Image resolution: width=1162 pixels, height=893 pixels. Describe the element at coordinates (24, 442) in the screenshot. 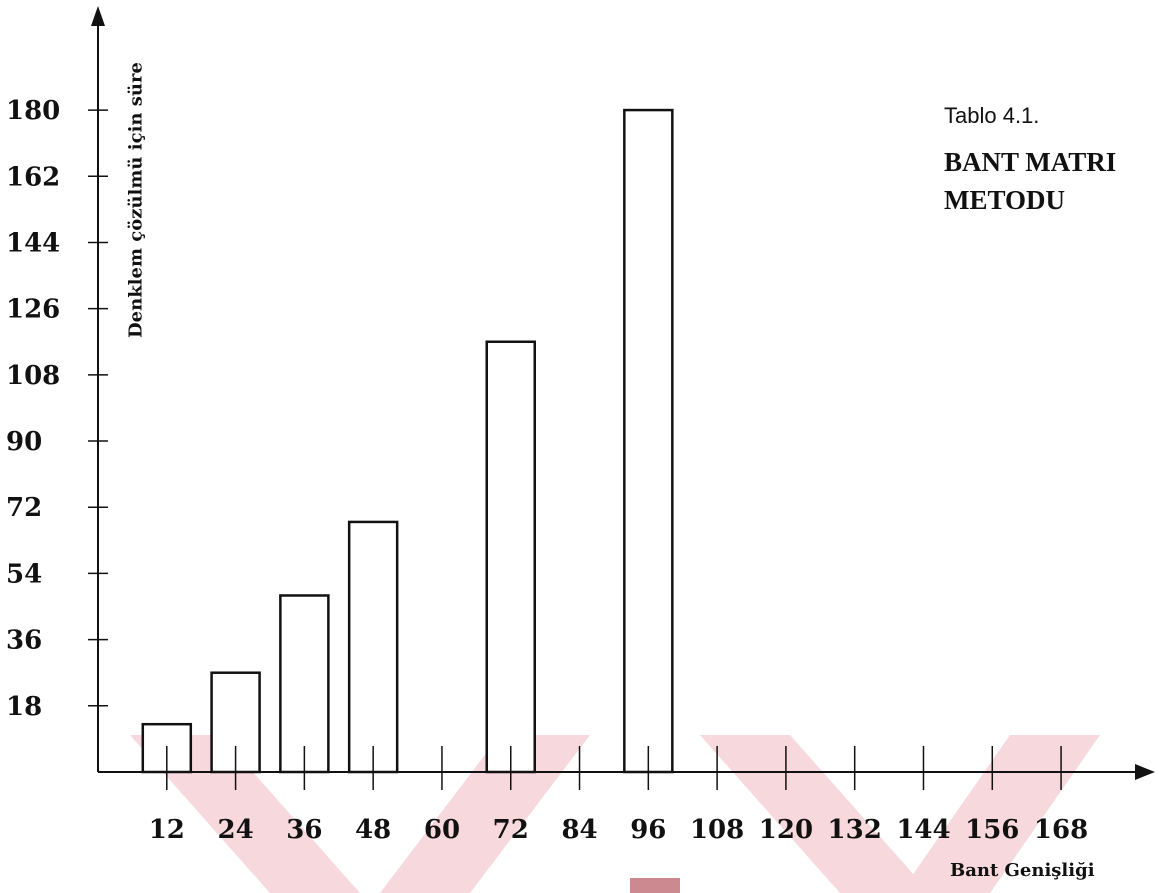

I see `y-tick-label: 90` at that location.